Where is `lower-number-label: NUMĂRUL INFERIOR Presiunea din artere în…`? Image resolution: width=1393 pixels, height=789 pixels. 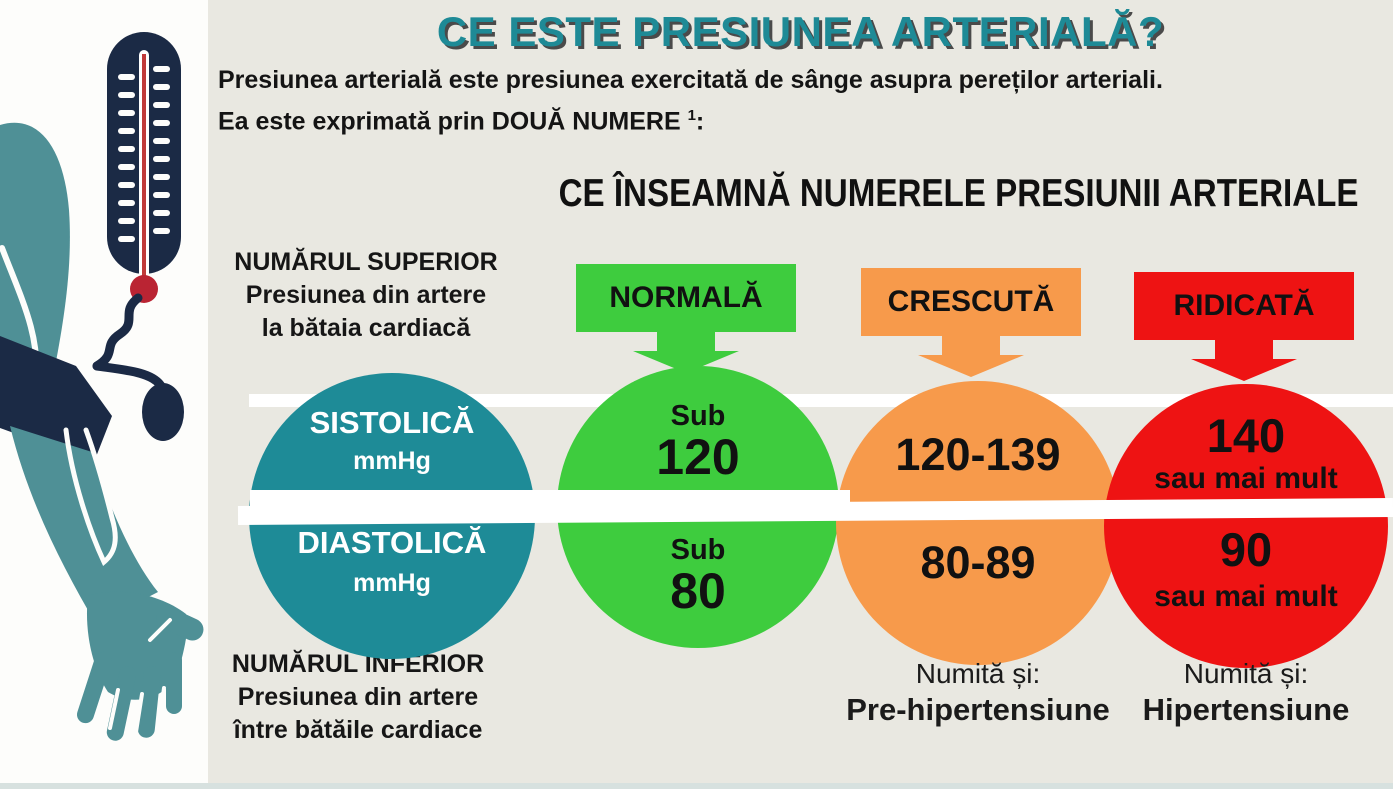
lower-number-label: NUMĂRUL INFERIOR Presiunea din artere în… is located at coordinates (358, 697).